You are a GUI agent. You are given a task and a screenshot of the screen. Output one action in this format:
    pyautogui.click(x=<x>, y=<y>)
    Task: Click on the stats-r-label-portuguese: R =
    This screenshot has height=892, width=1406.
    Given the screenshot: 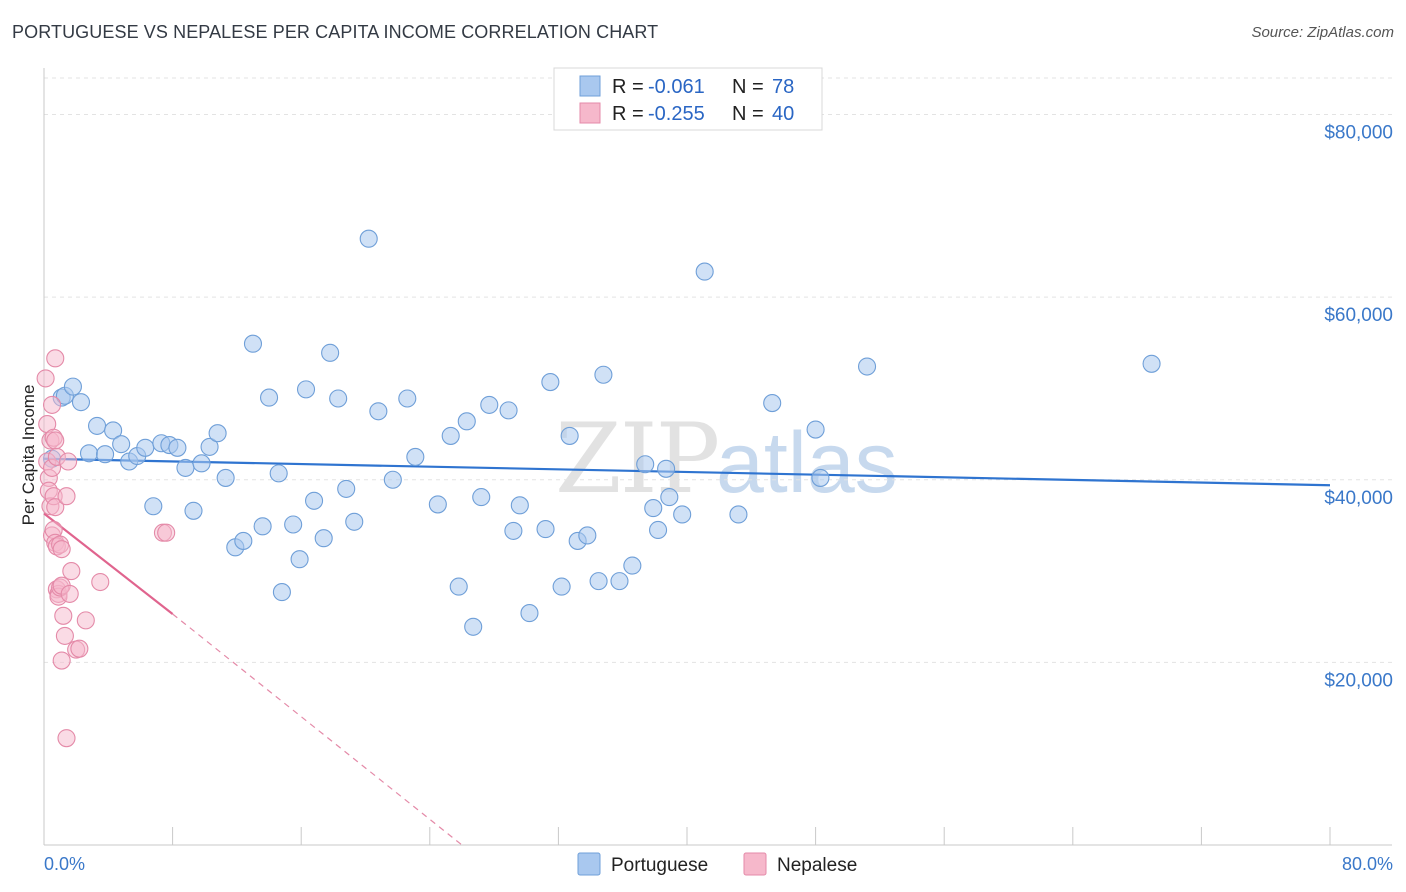 What is the action you would take?
    pyautogui.click(x=628, y=87)
    